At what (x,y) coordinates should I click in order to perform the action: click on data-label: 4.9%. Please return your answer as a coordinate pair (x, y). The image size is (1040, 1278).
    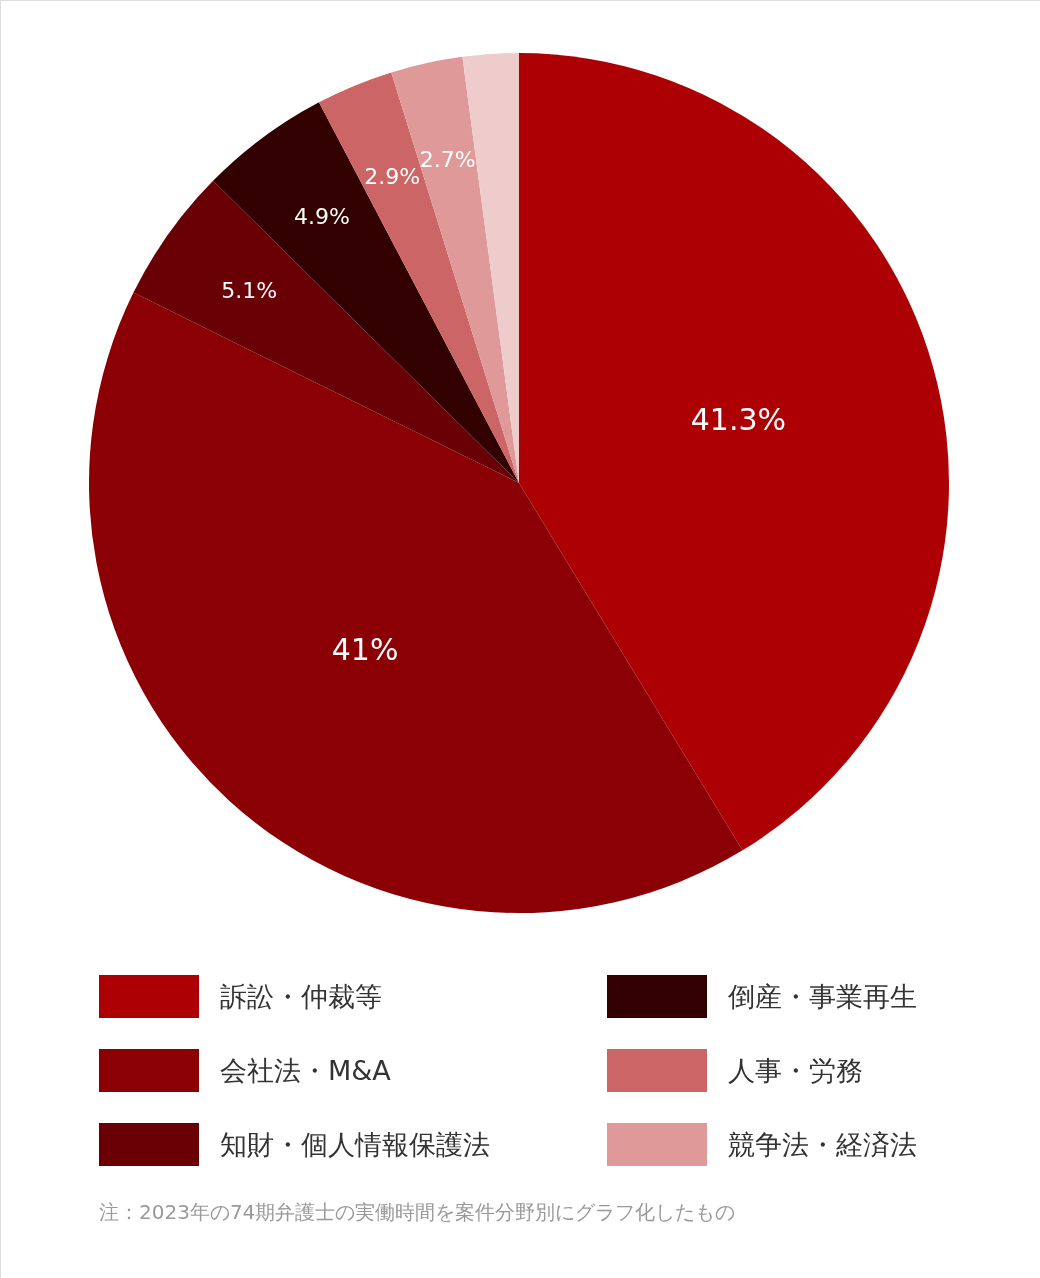
    Looking at the image, I should click on (321, 216).